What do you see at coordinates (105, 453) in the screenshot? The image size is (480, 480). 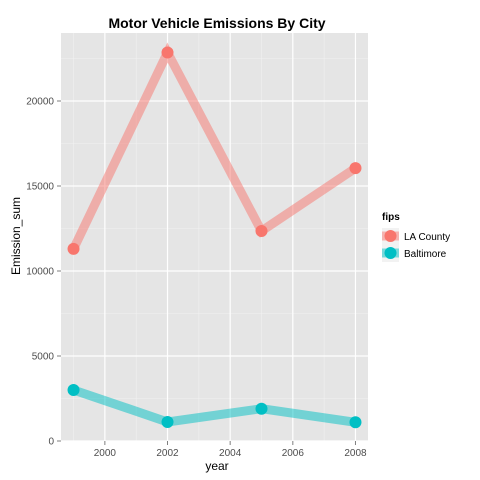 I see `x-tick-label: 2000` at bounding box center [105, 453].